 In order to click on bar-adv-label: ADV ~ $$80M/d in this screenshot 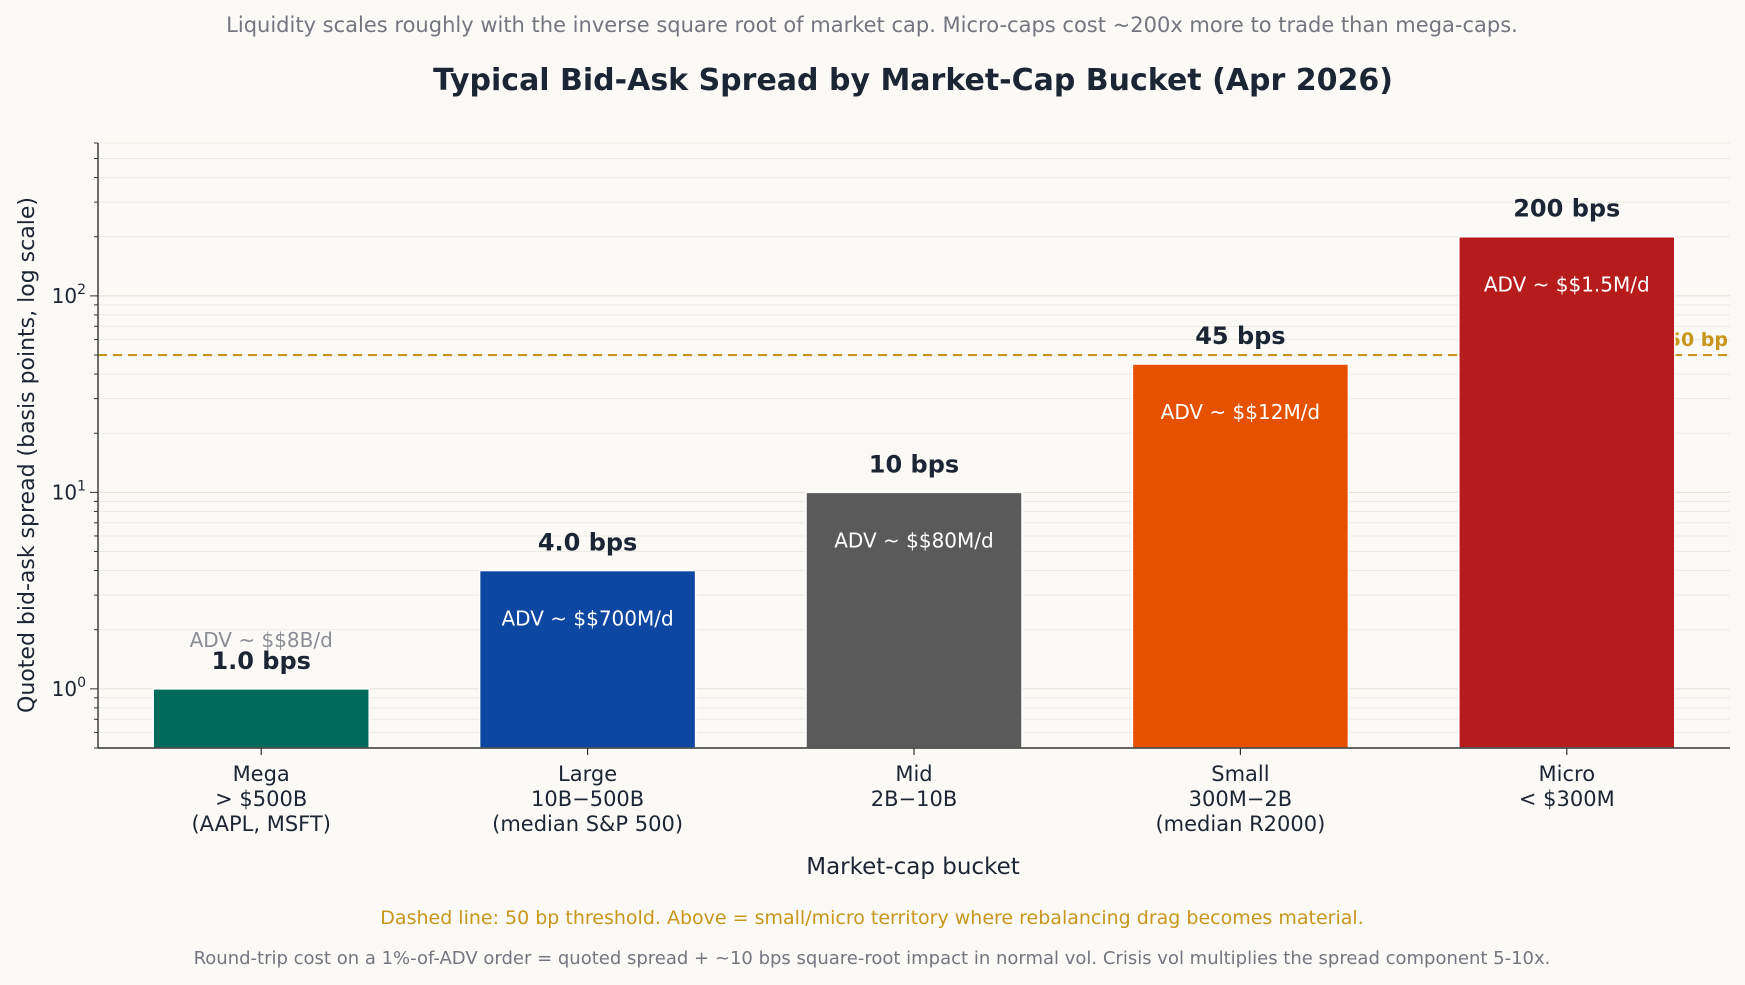, I will do `click(913, 540)`.